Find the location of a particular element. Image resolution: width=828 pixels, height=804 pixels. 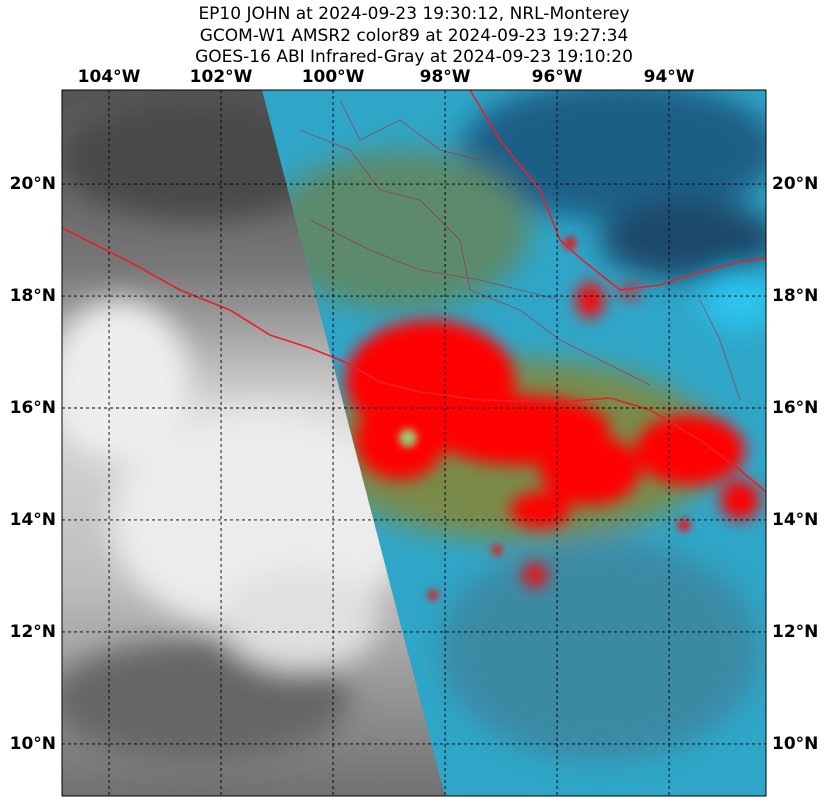

lon-label: 104°W is located at coordinates (109, 77).